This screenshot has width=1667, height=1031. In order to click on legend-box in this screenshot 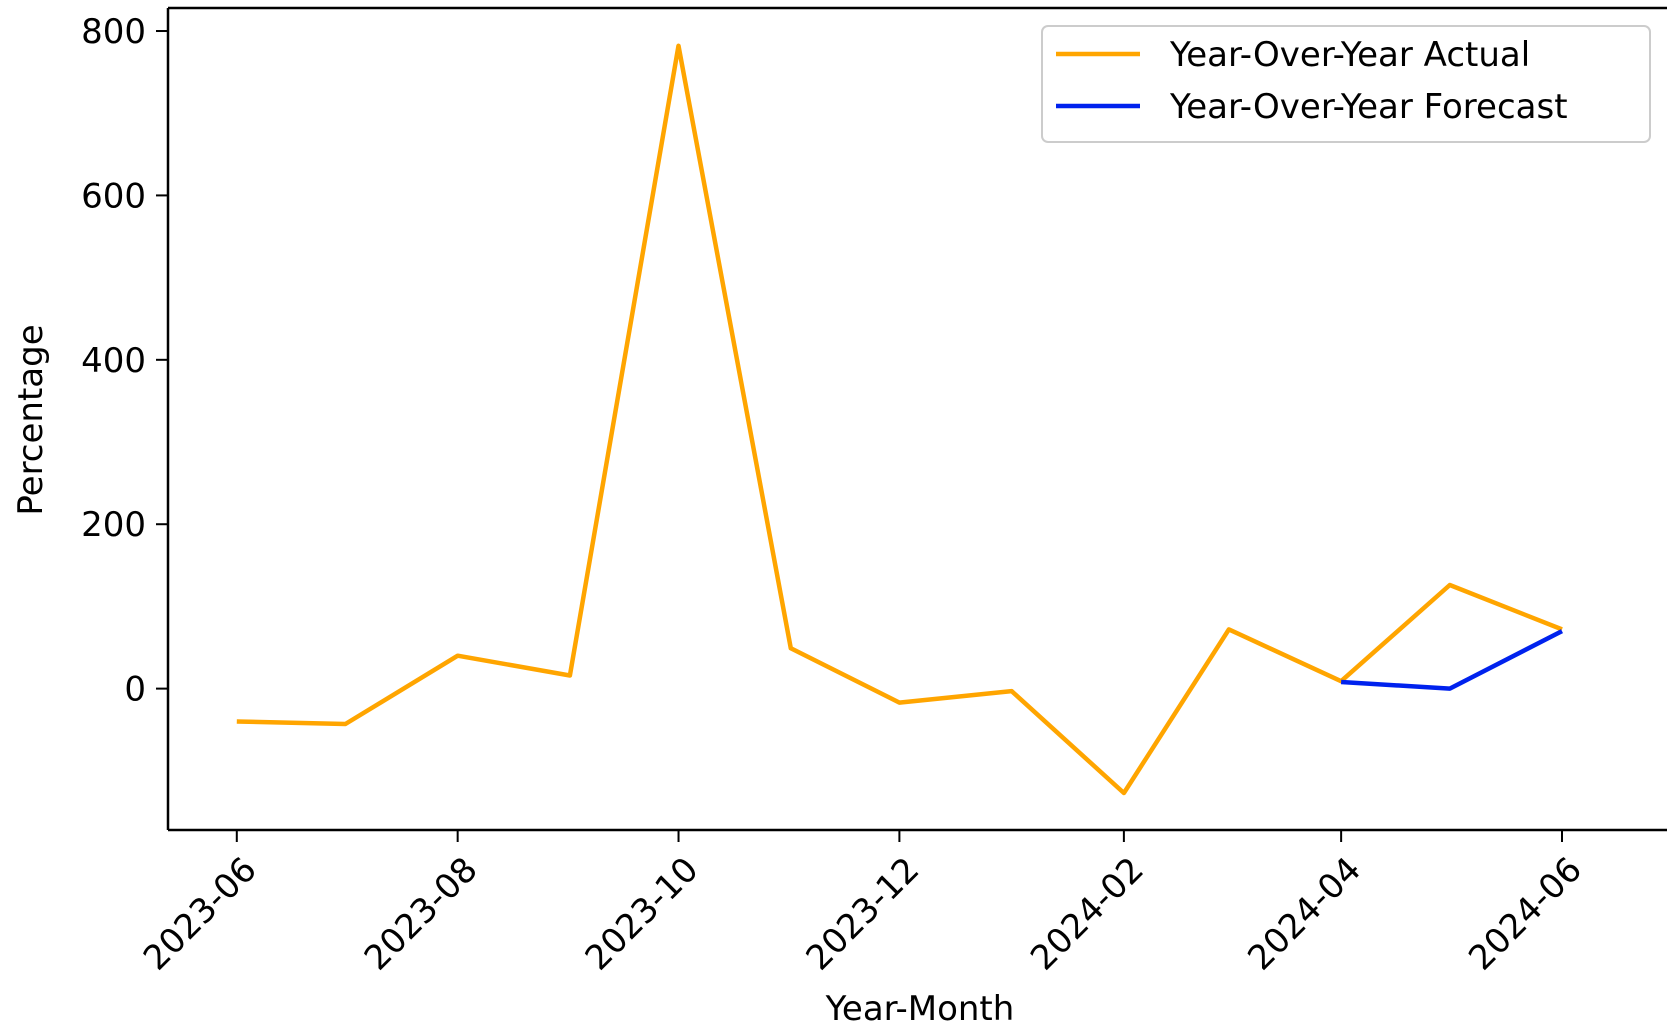, I will do `click(1346, 84)`.